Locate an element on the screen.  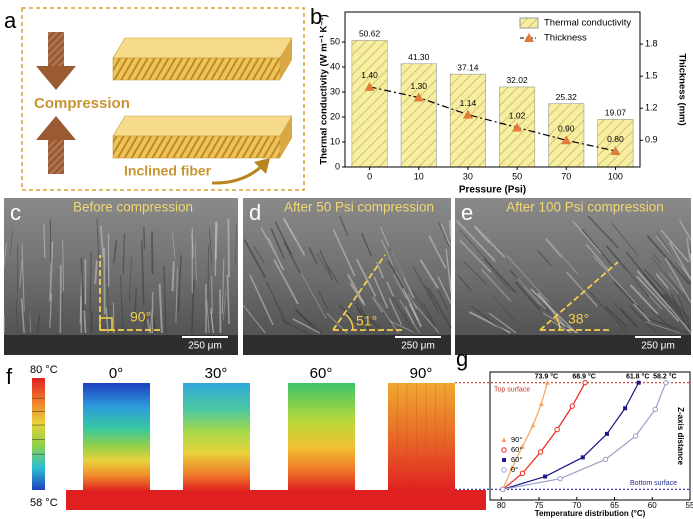
y2-tick-label: 1.8 is located at coordinates (651, 43).